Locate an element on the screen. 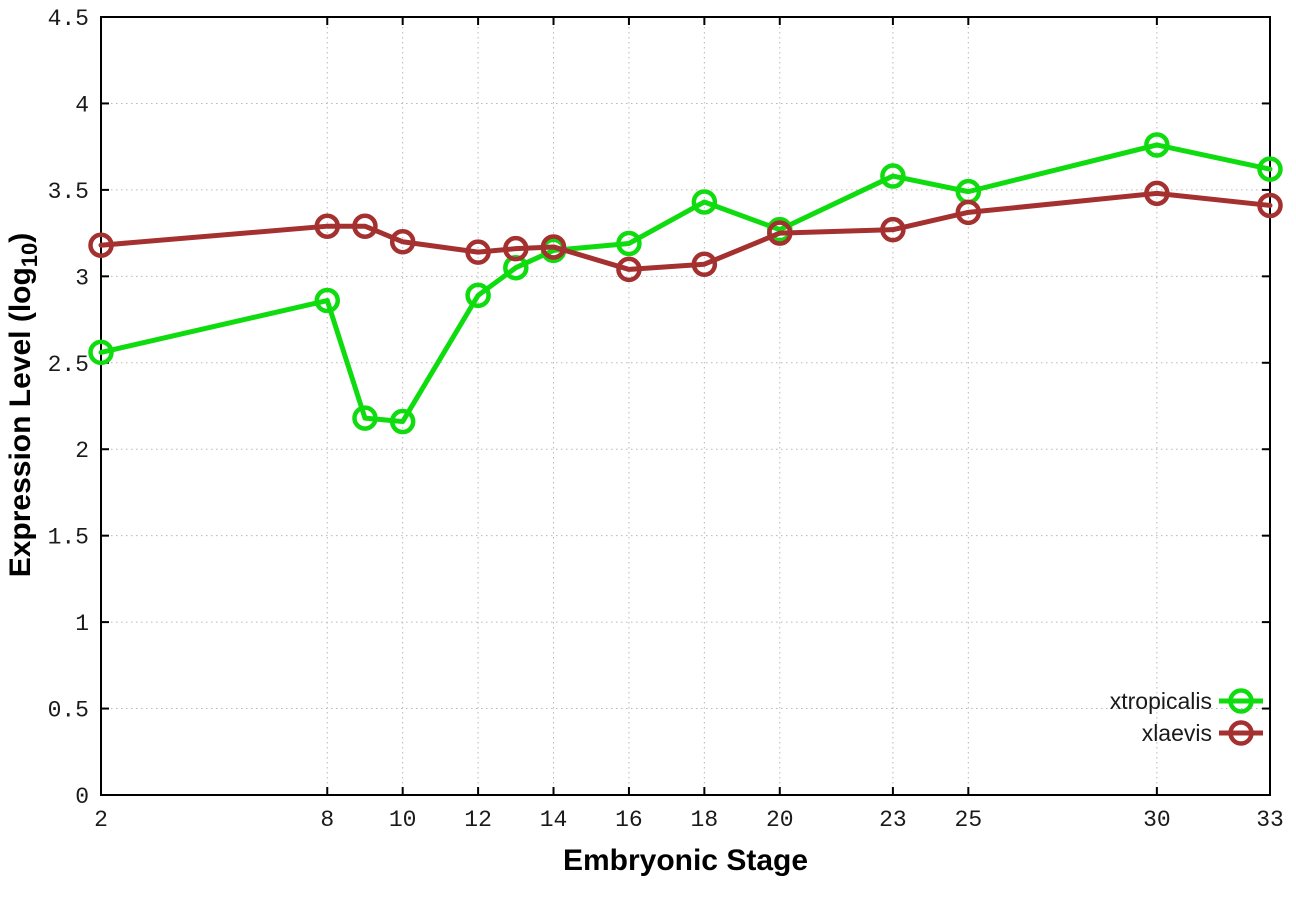 This screenshot has width=1296, height=907. x-tick-label: 25 is located at coordinates (969, 820).